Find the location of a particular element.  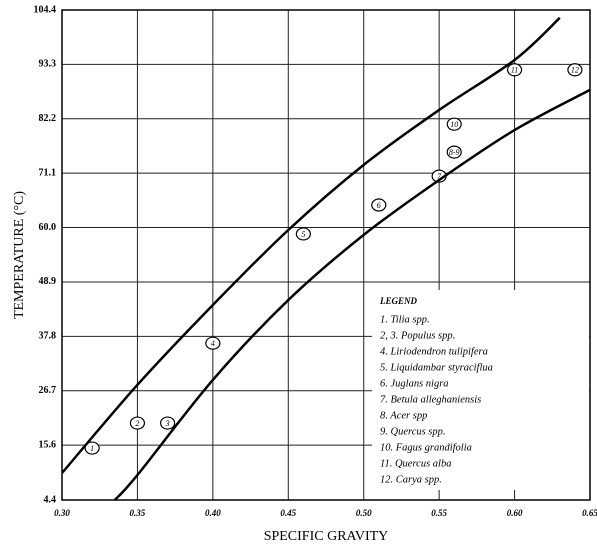

legend-title: LEGEND is located at coordinates (398, 301).